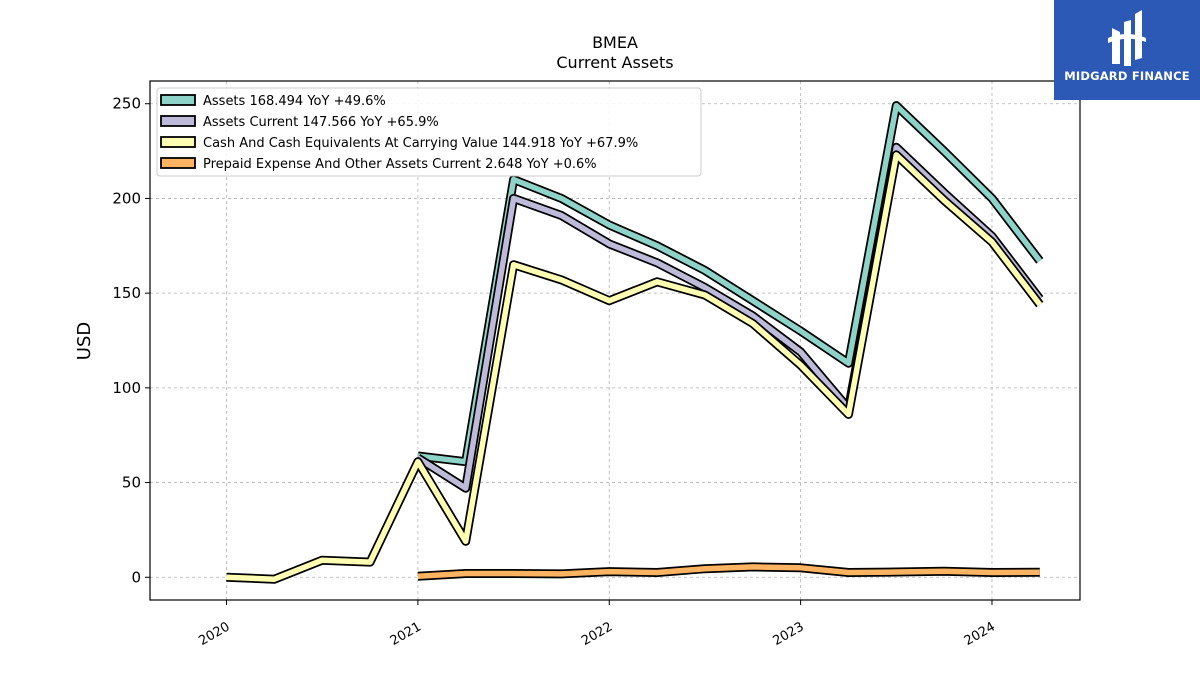  Describe the element at coordinates (131, 483) in the screenshot. I see `y-tick-label: 50` at that location.